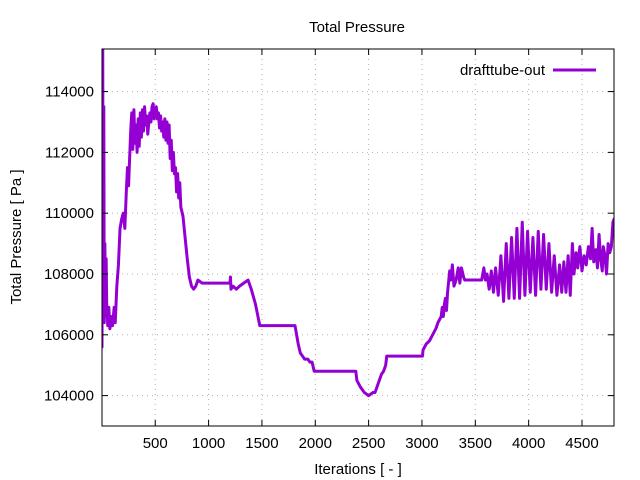 The image size is (640, 480). Describe the element at coordinates (357, 27) in the screenshot. I see `chart-title: Total Pressure` at that location.